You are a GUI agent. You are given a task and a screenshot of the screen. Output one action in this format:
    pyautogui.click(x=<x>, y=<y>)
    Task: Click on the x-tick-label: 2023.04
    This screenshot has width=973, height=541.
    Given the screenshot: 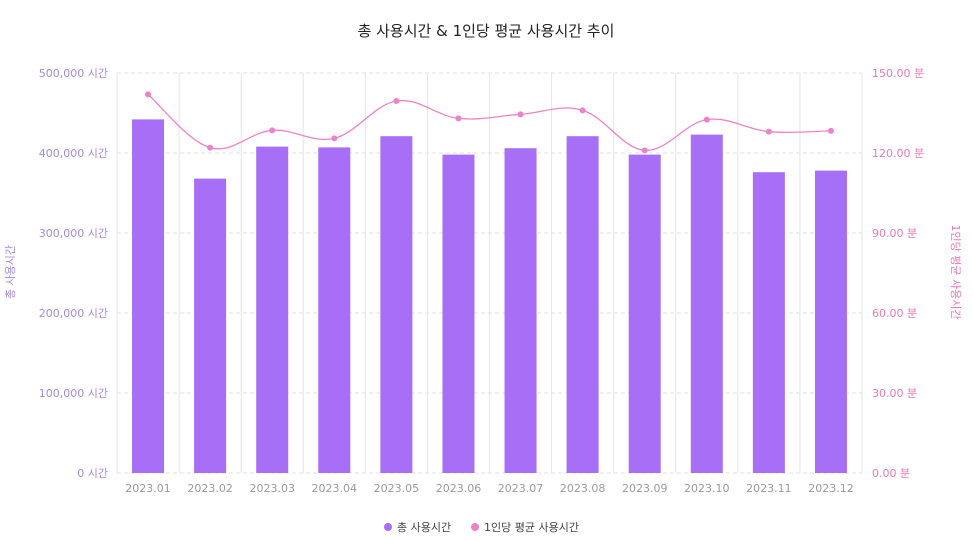 What is the action you would take?
    pyautogui.click(x=335, y=488)
    